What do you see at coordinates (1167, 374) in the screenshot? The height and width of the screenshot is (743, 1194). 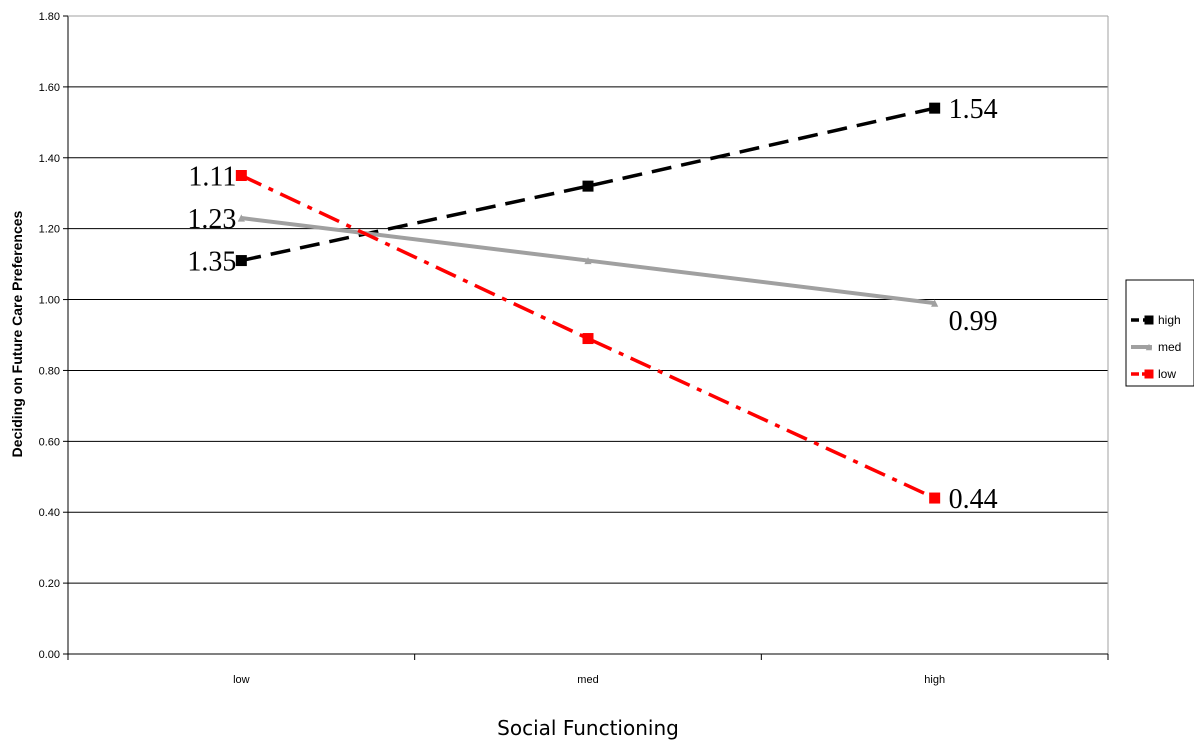 I see `legend-label-low: low` at bounding box center [1167, 374].